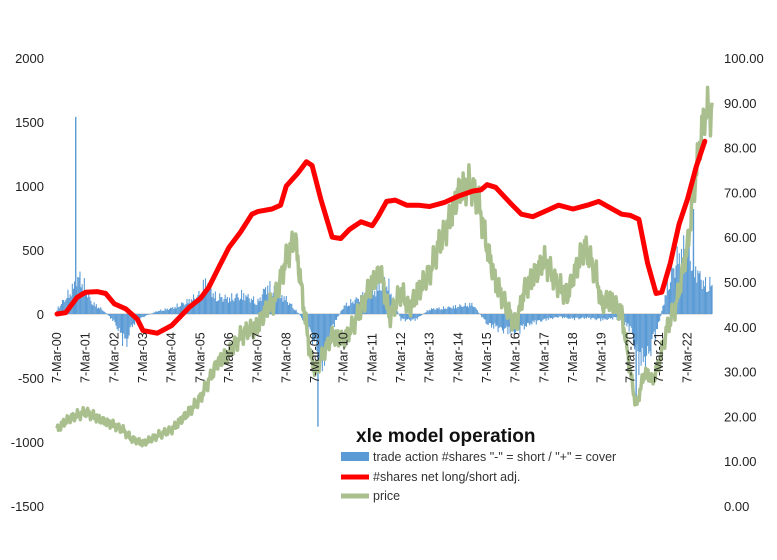 The height and width of the screenshot is (560, 777). Describe the element at coordinates (344, 357) in the screenshot. I see `x-tick-label: 7-Mar-10` at that location.